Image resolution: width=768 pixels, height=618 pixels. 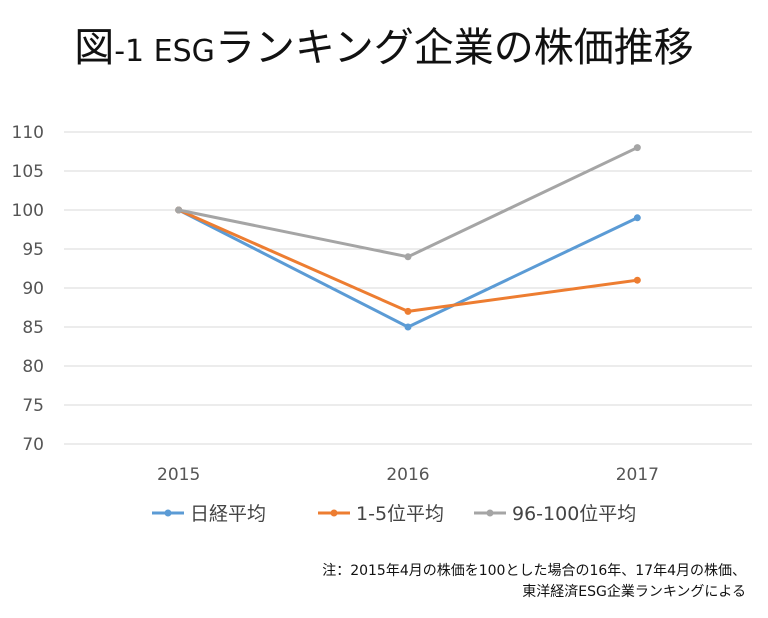 What do you see at coordinates (164, 51) in the screenshot?
I see `title-number: -1 ESG` at bounding box center [164, 51].